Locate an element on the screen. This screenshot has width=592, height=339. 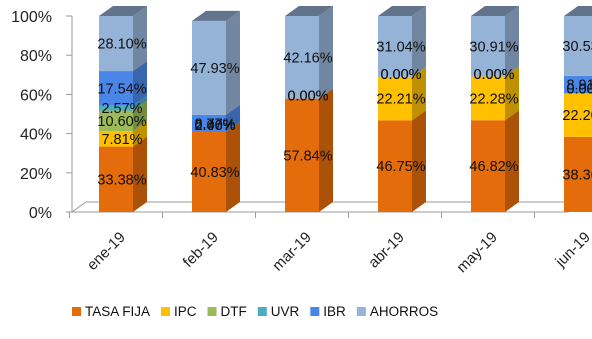
data-label: 8.91% is located at coordinates (579, 86).